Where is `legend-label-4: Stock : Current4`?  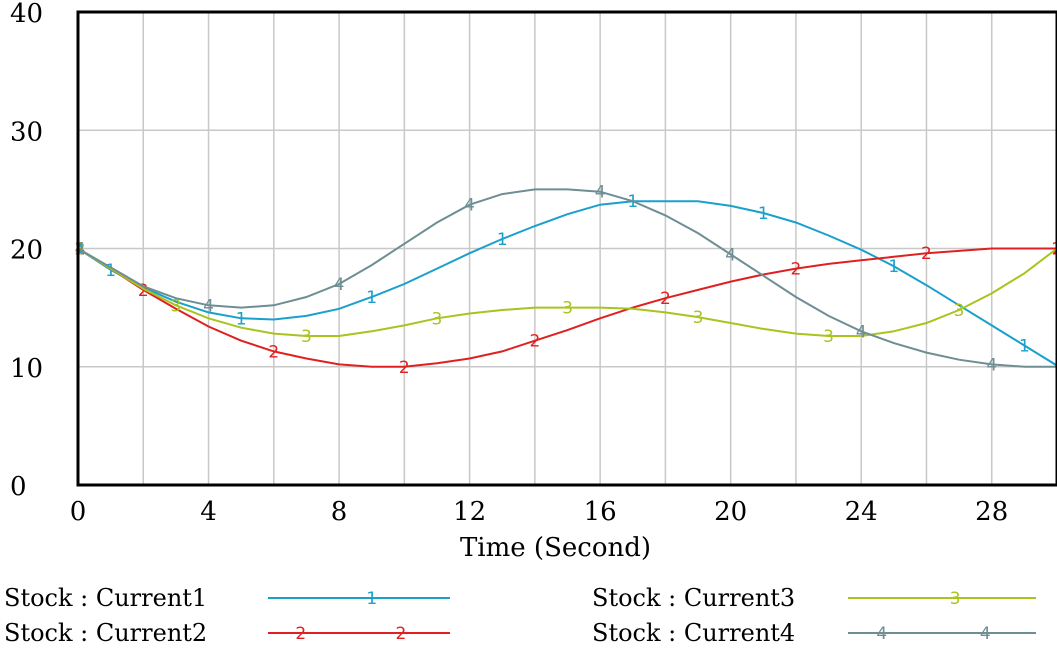
legend-label-4: Stock : Current4 is located at coordinates (693, 633).